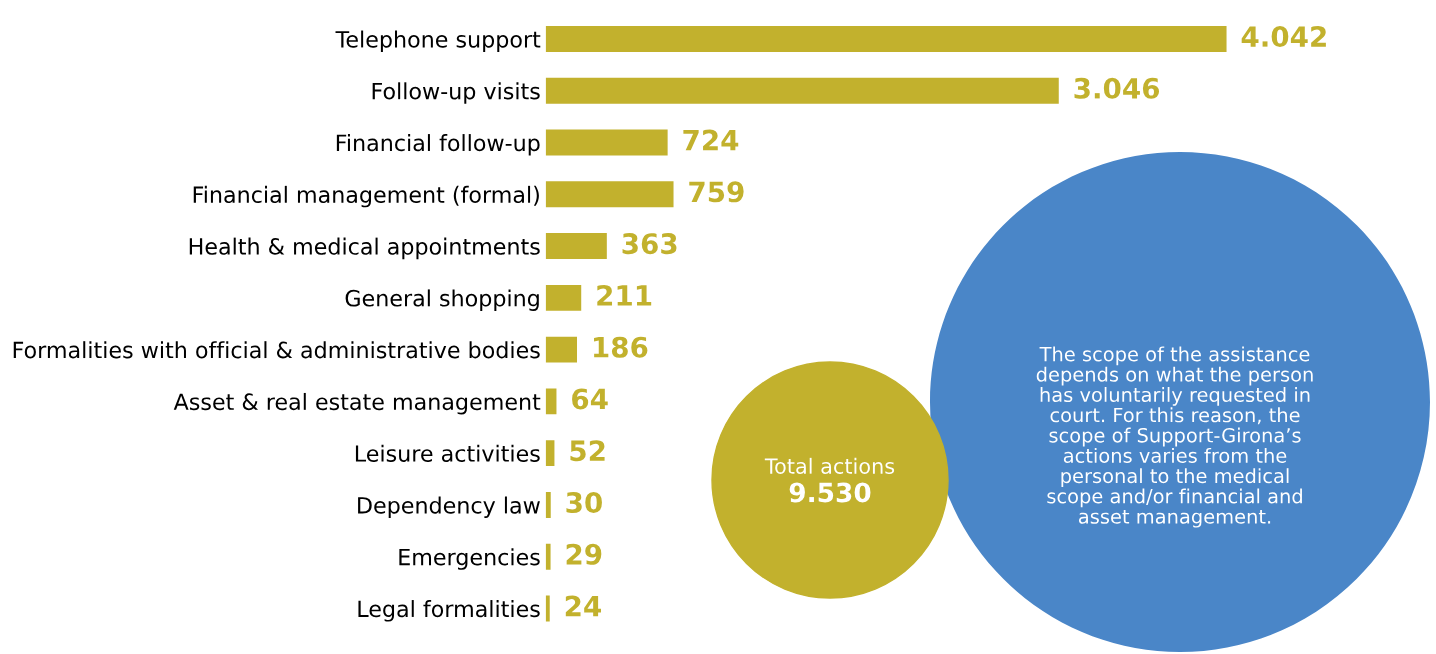 The image size is (1436, 654). What do you see at coordinates (442, 300) in the screenshot?
I see `y-tick-label: General shopping` at bounding box center [442, 300].